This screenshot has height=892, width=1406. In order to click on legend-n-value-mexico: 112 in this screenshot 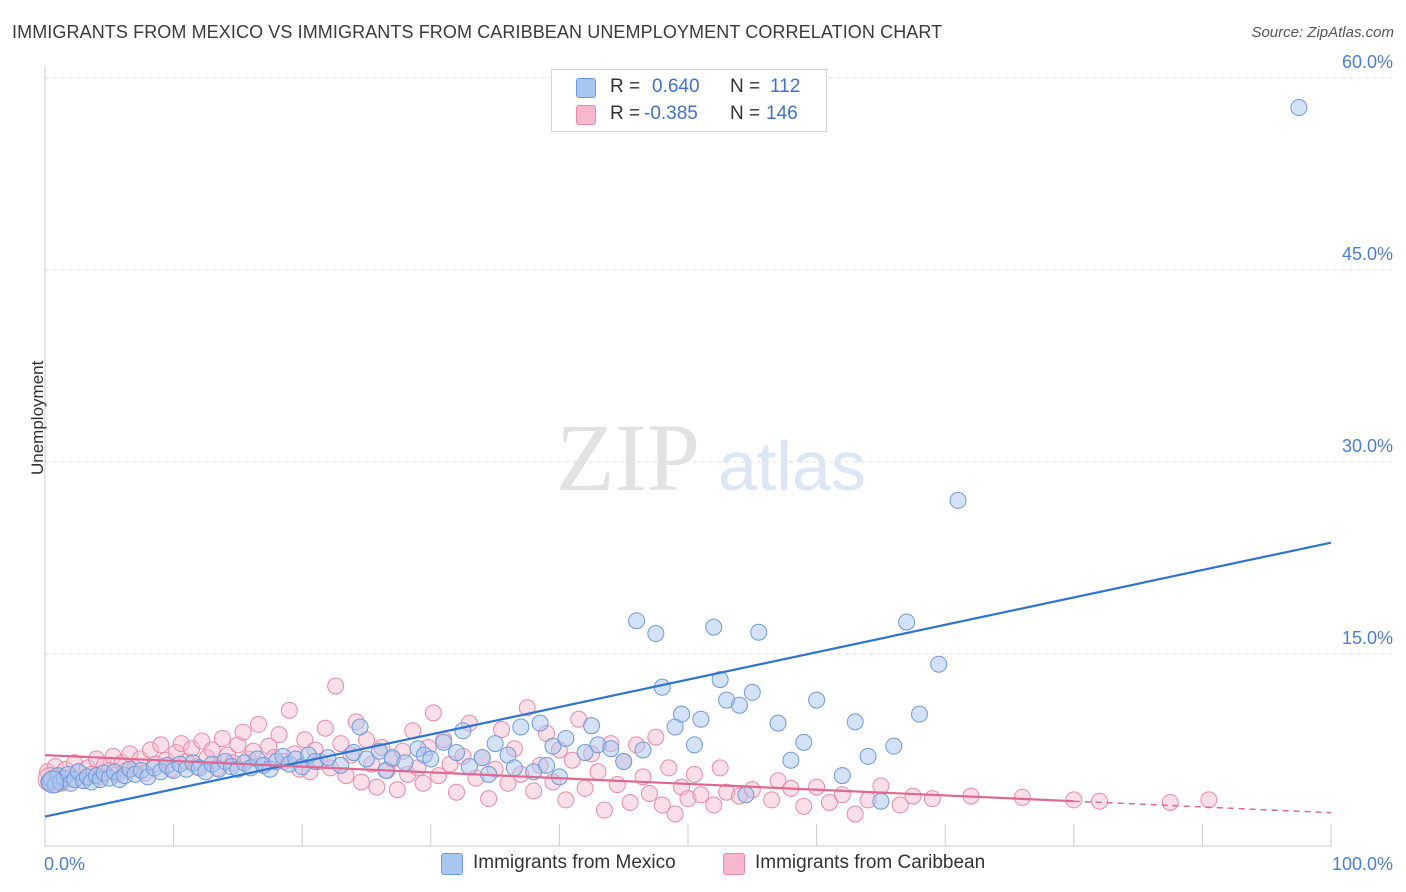, I will do `click(785, 86)`.